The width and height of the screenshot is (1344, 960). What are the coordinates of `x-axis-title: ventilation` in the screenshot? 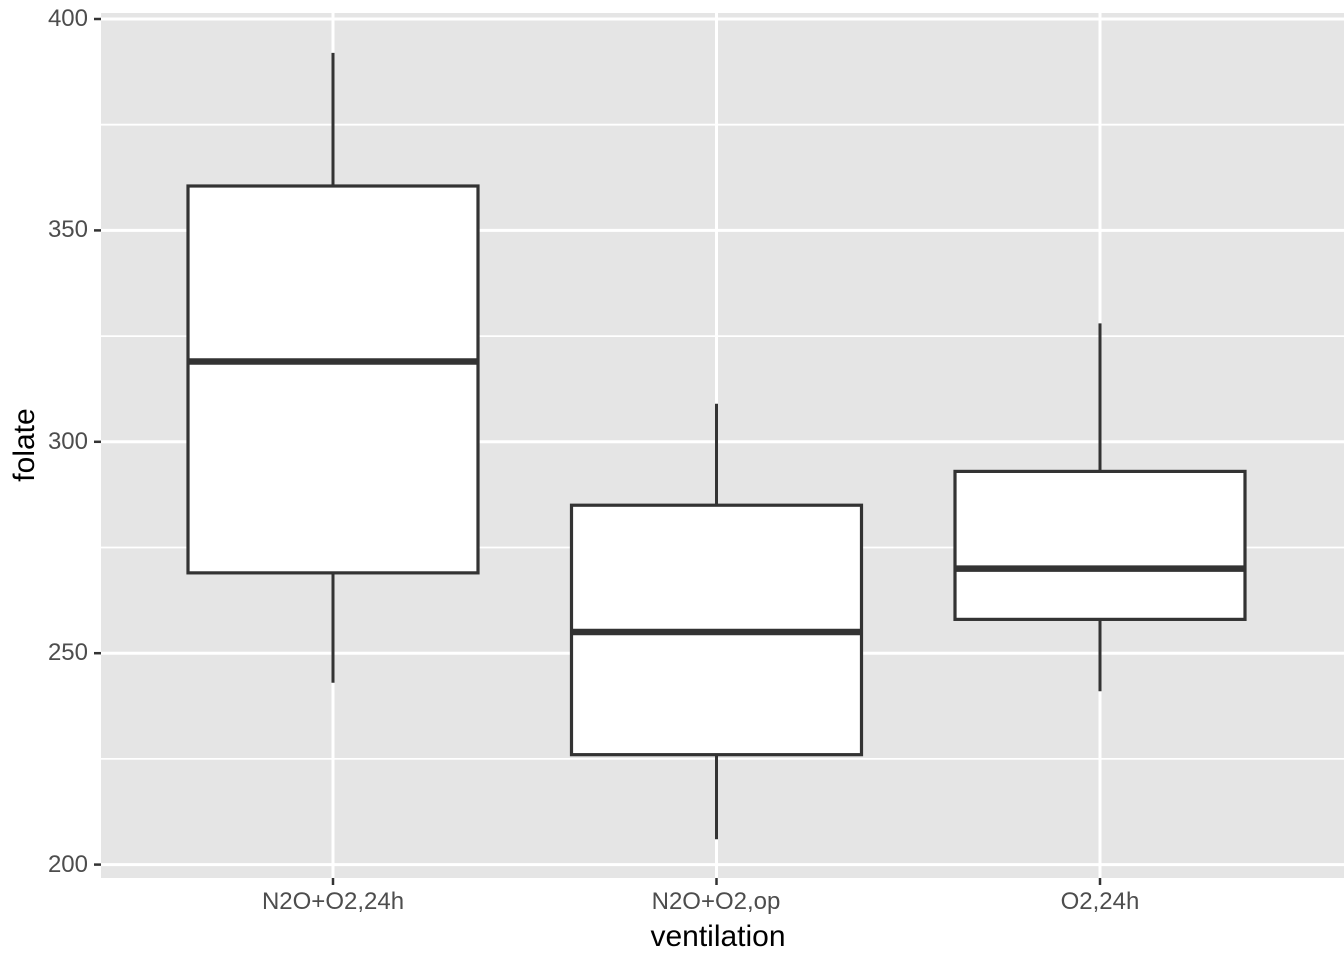 It's located at (718, 936).